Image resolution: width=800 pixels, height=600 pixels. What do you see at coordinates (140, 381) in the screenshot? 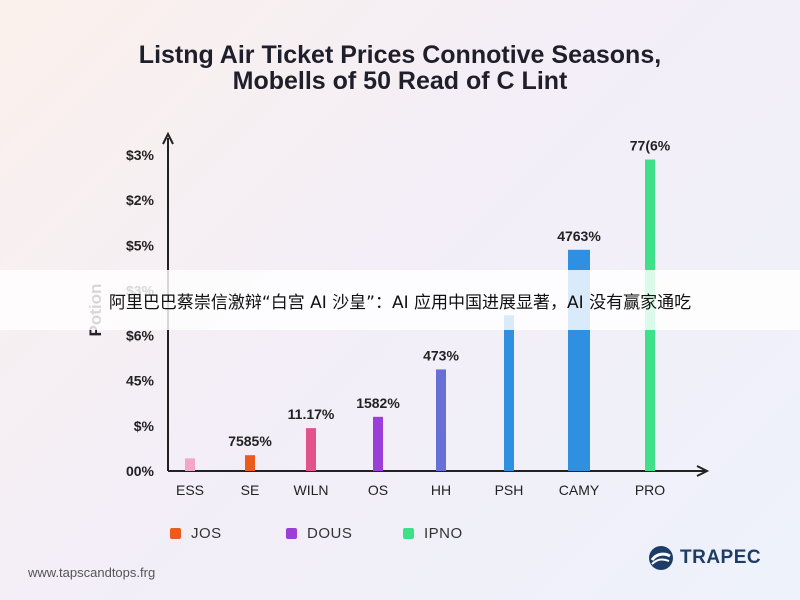
I see `y-tick-label: 45%` at bounding box center [140, 381].